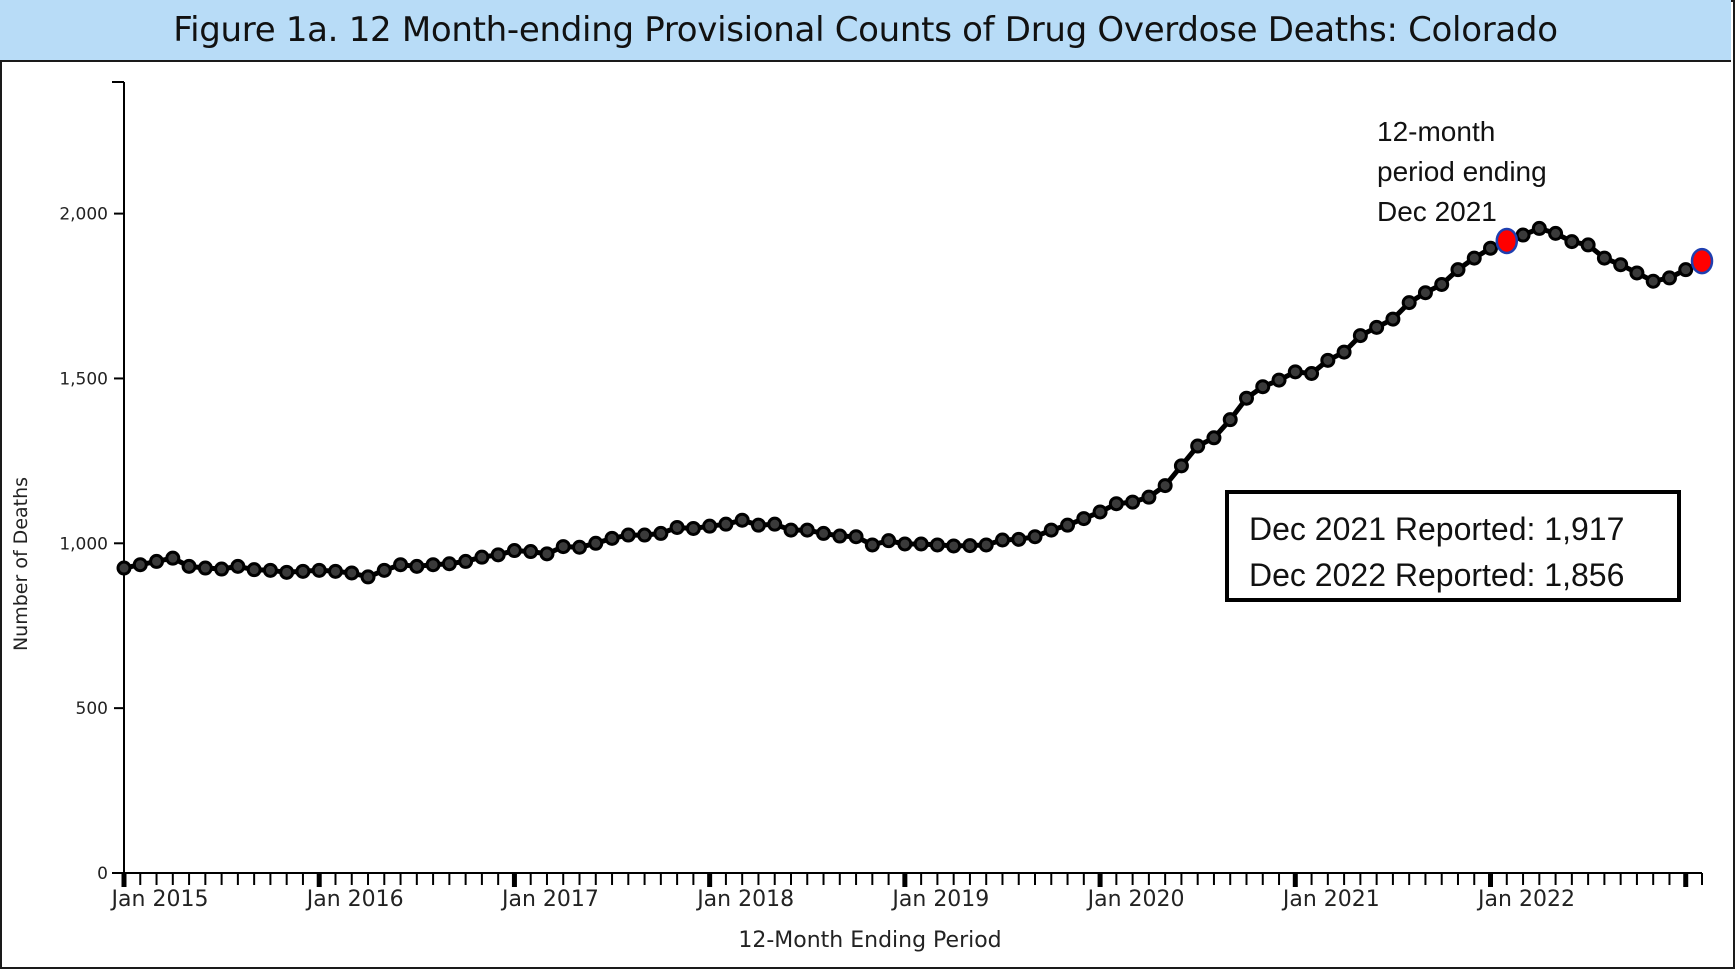 The width and height of the screenshot is (1735, 969). What do you see at coordinates (159, 899) in the screenshot?
I see `x-tick-label: Jan 2015` at bounding box center [159, 899].